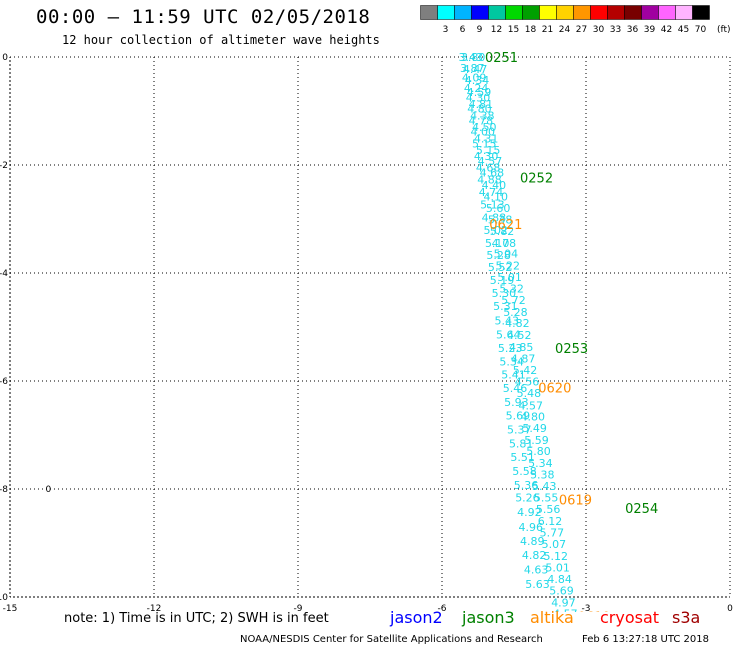 This screenshot has height=650, width=740. What do you see at coordinates (532, 541) in the screenshot?
I see `swh-value: 4.89` at bounding box center [532, 541].